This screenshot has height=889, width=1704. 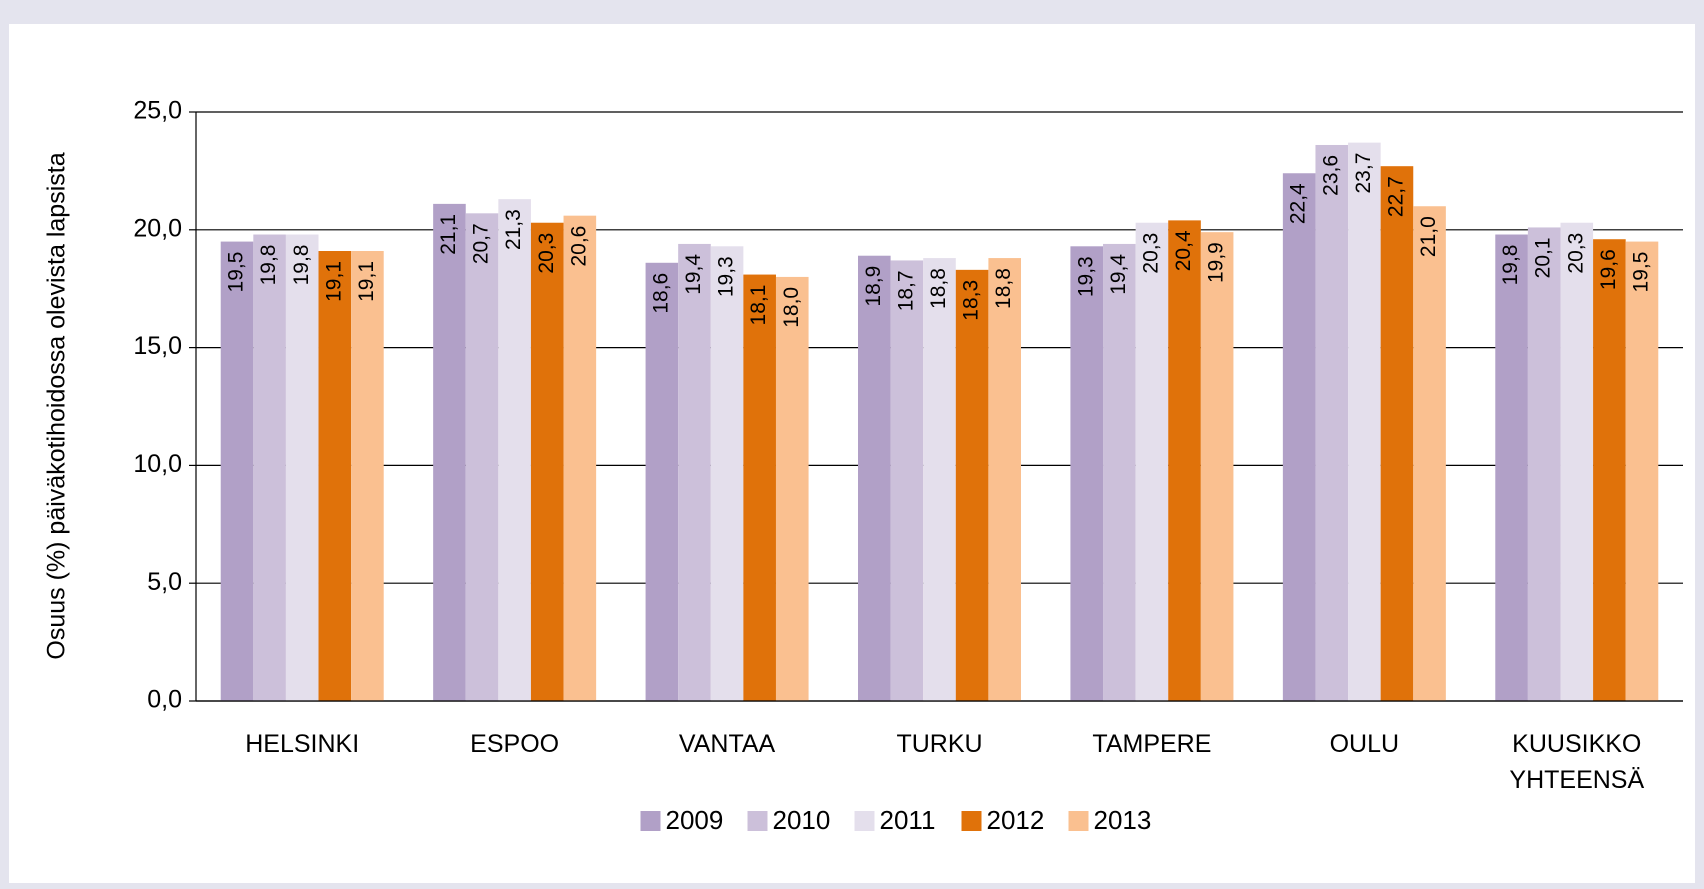 I want to click on data-label: 23,6, so click(x=1330, y=175).